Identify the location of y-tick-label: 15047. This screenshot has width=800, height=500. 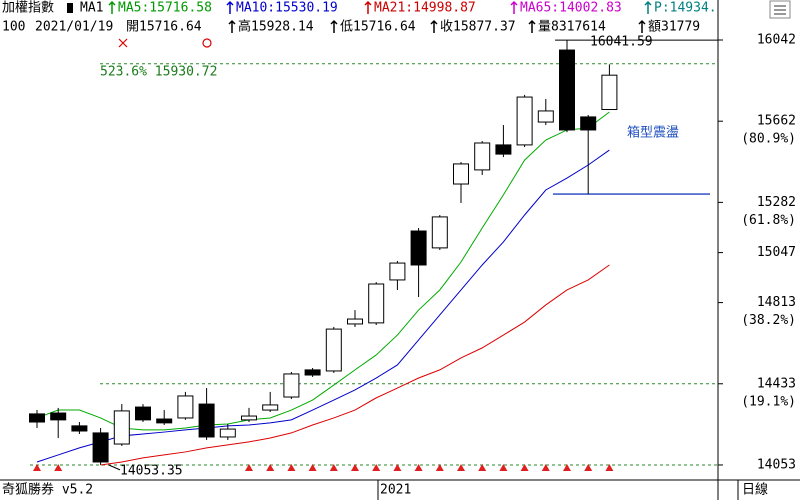
(776, 252).